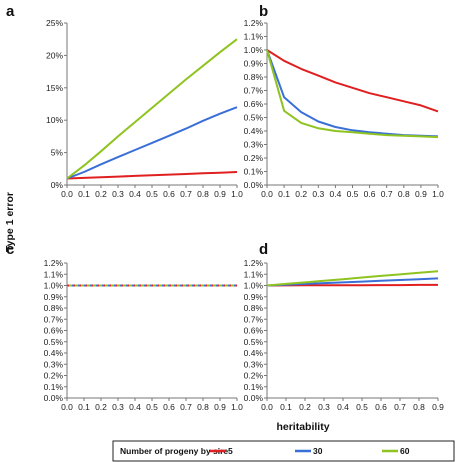  Describe the element at coordinates (405, 451) in the screenshot. I see `legend-label-3: 60` at that location.